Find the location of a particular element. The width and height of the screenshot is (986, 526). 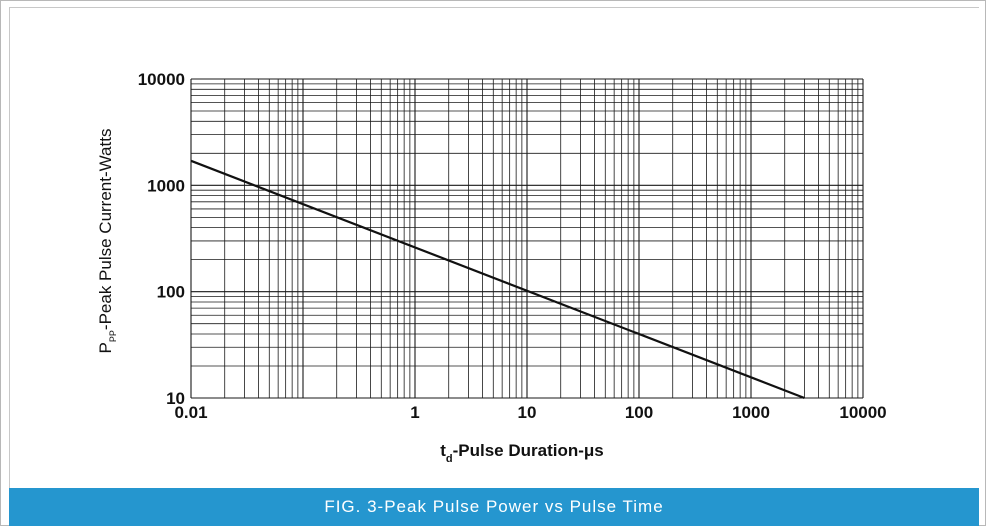

x-axis-title: td-Pulse Duration-μs is located at coordinates (522, 453).